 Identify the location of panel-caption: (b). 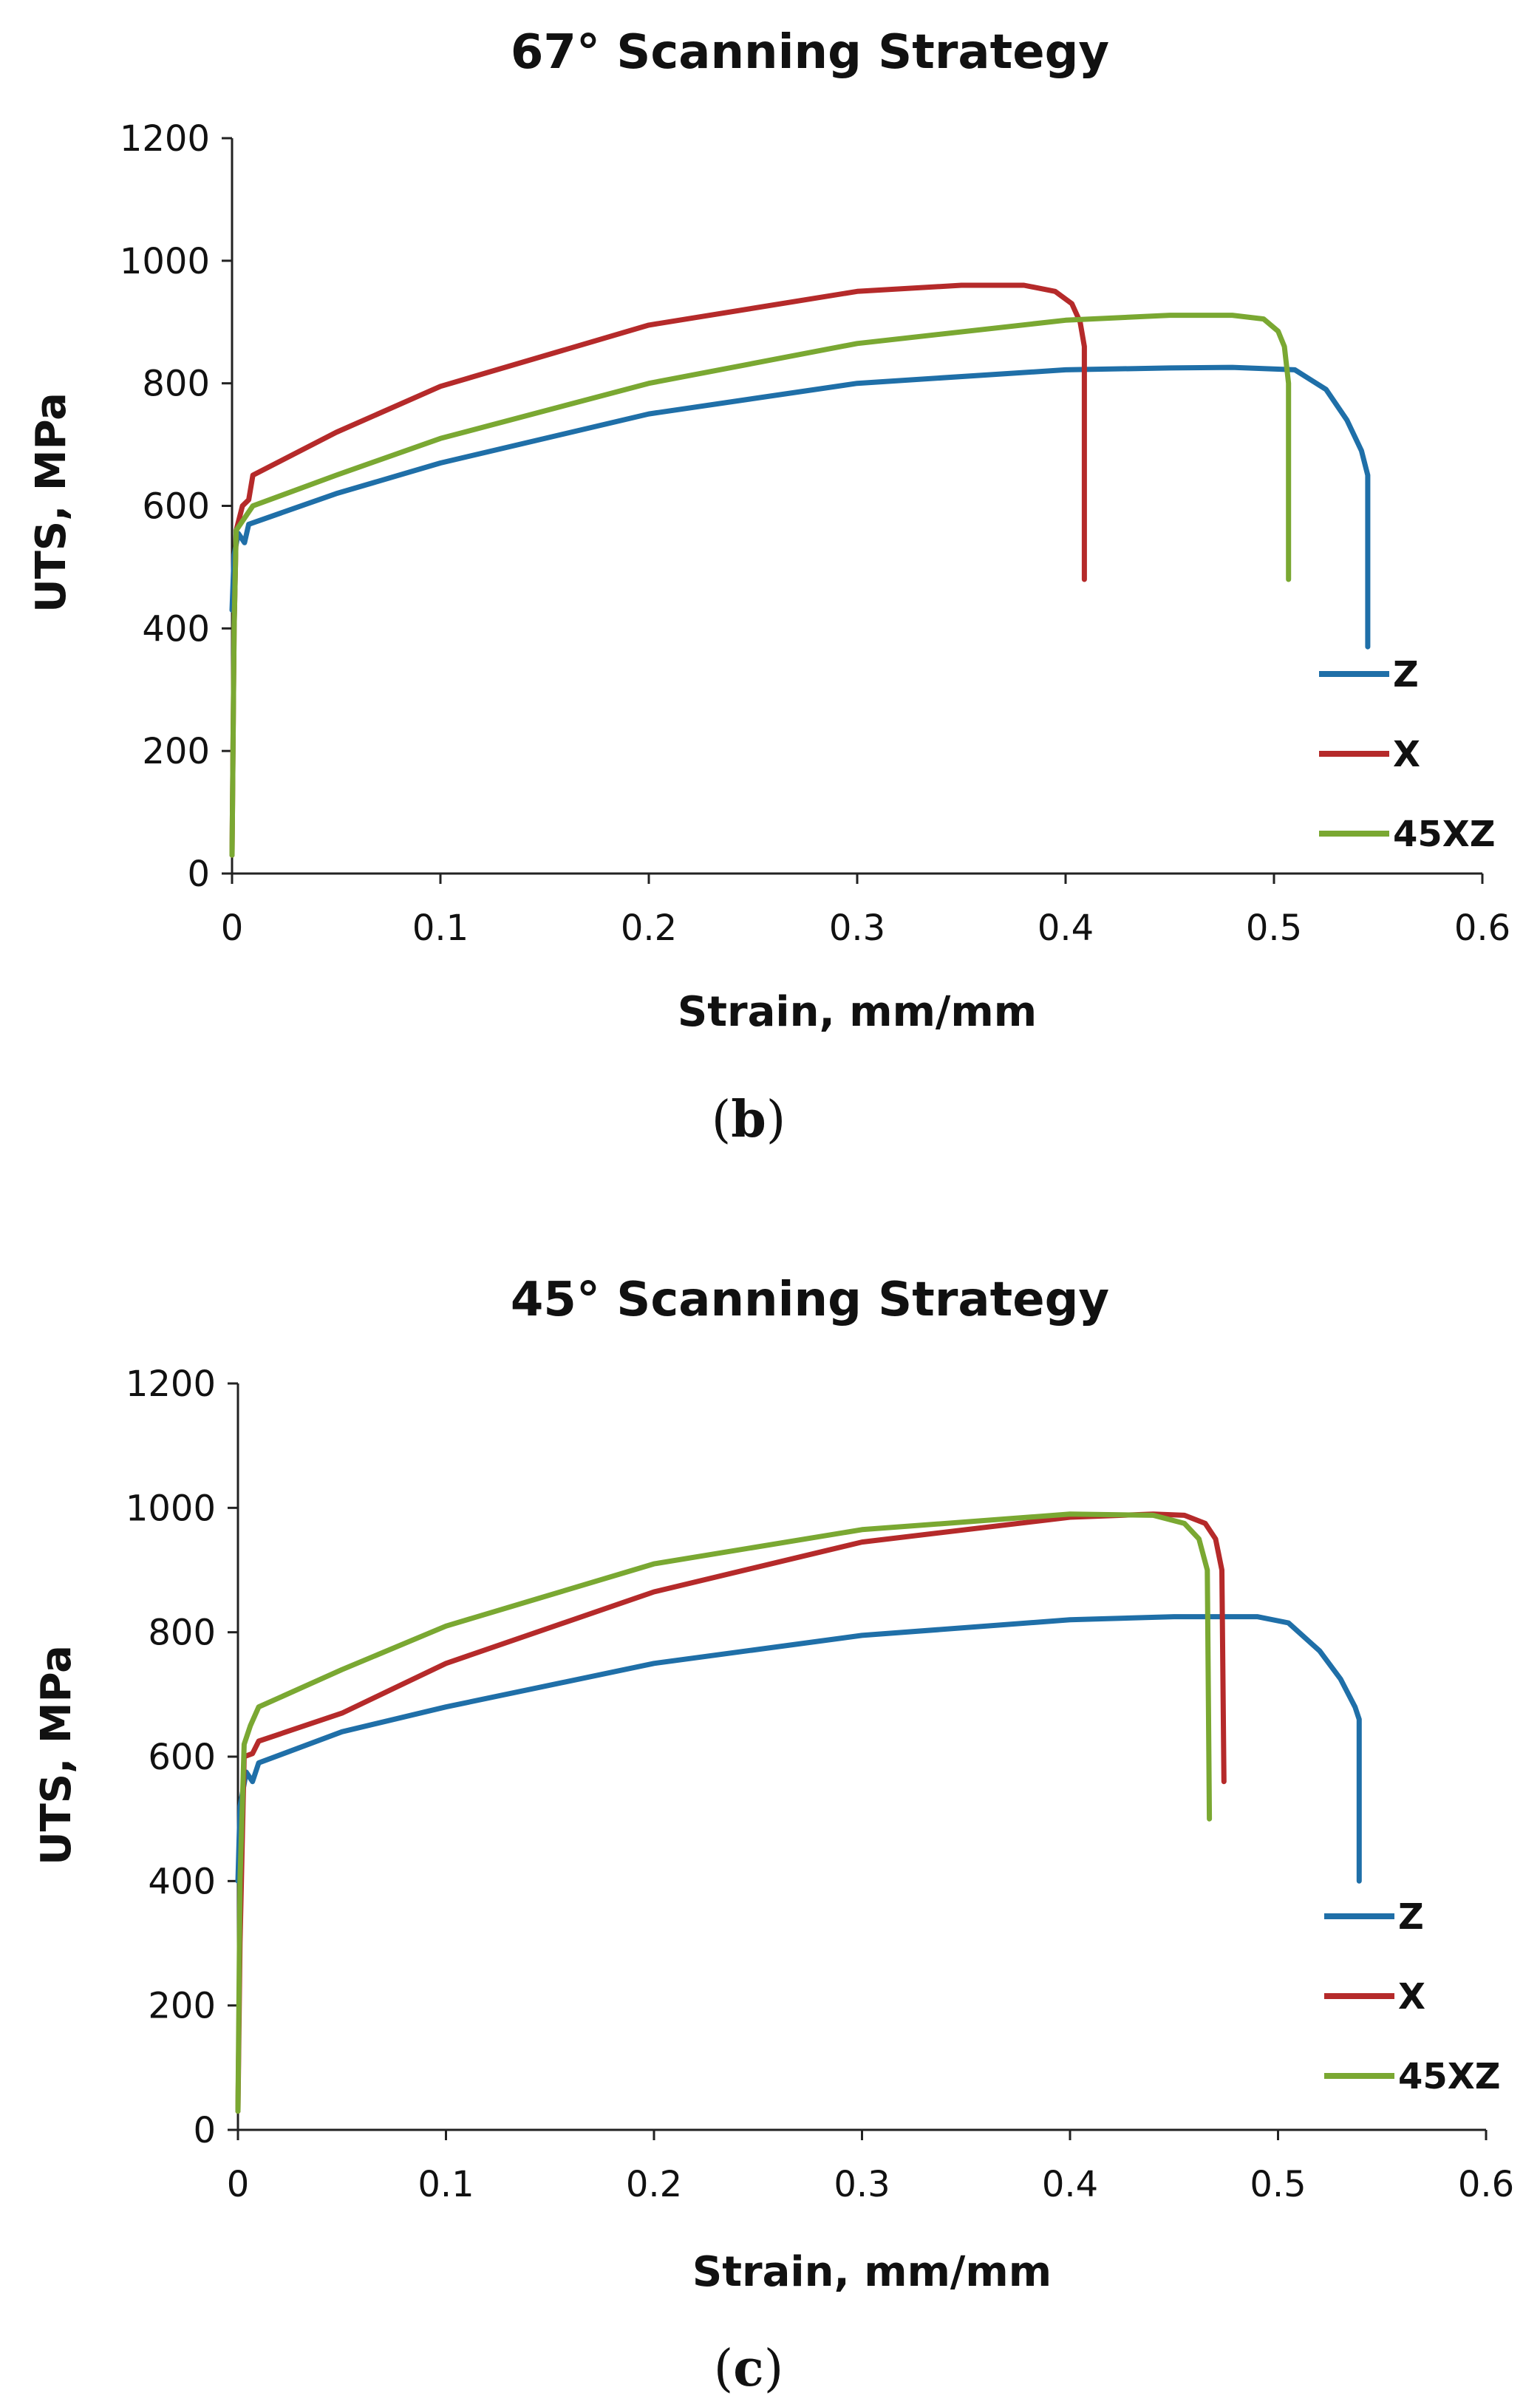
(749, 1119).